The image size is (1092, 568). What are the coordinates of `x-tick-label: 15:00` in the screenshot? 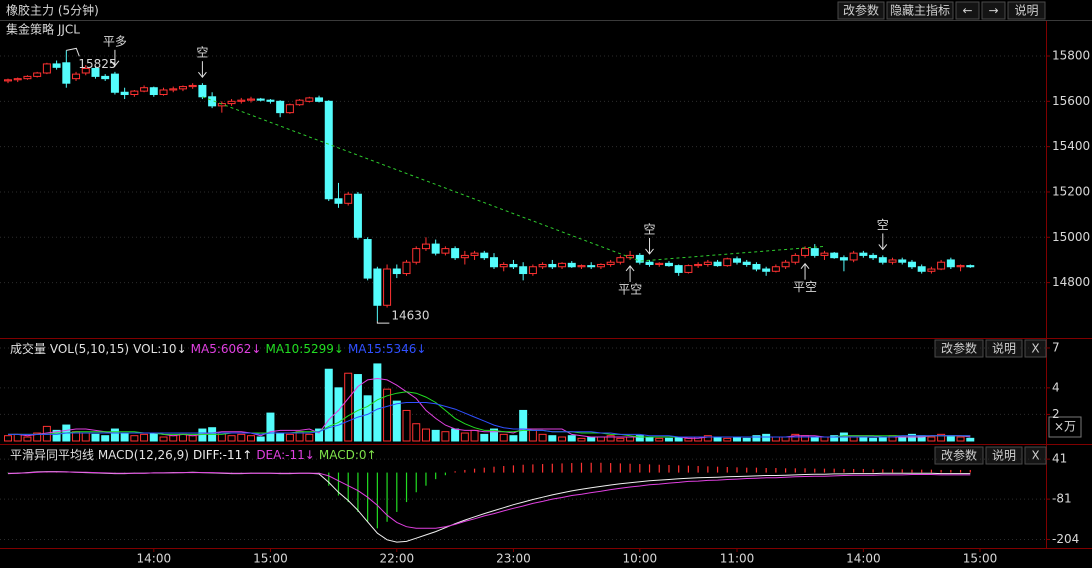 It's located at (980, 559).